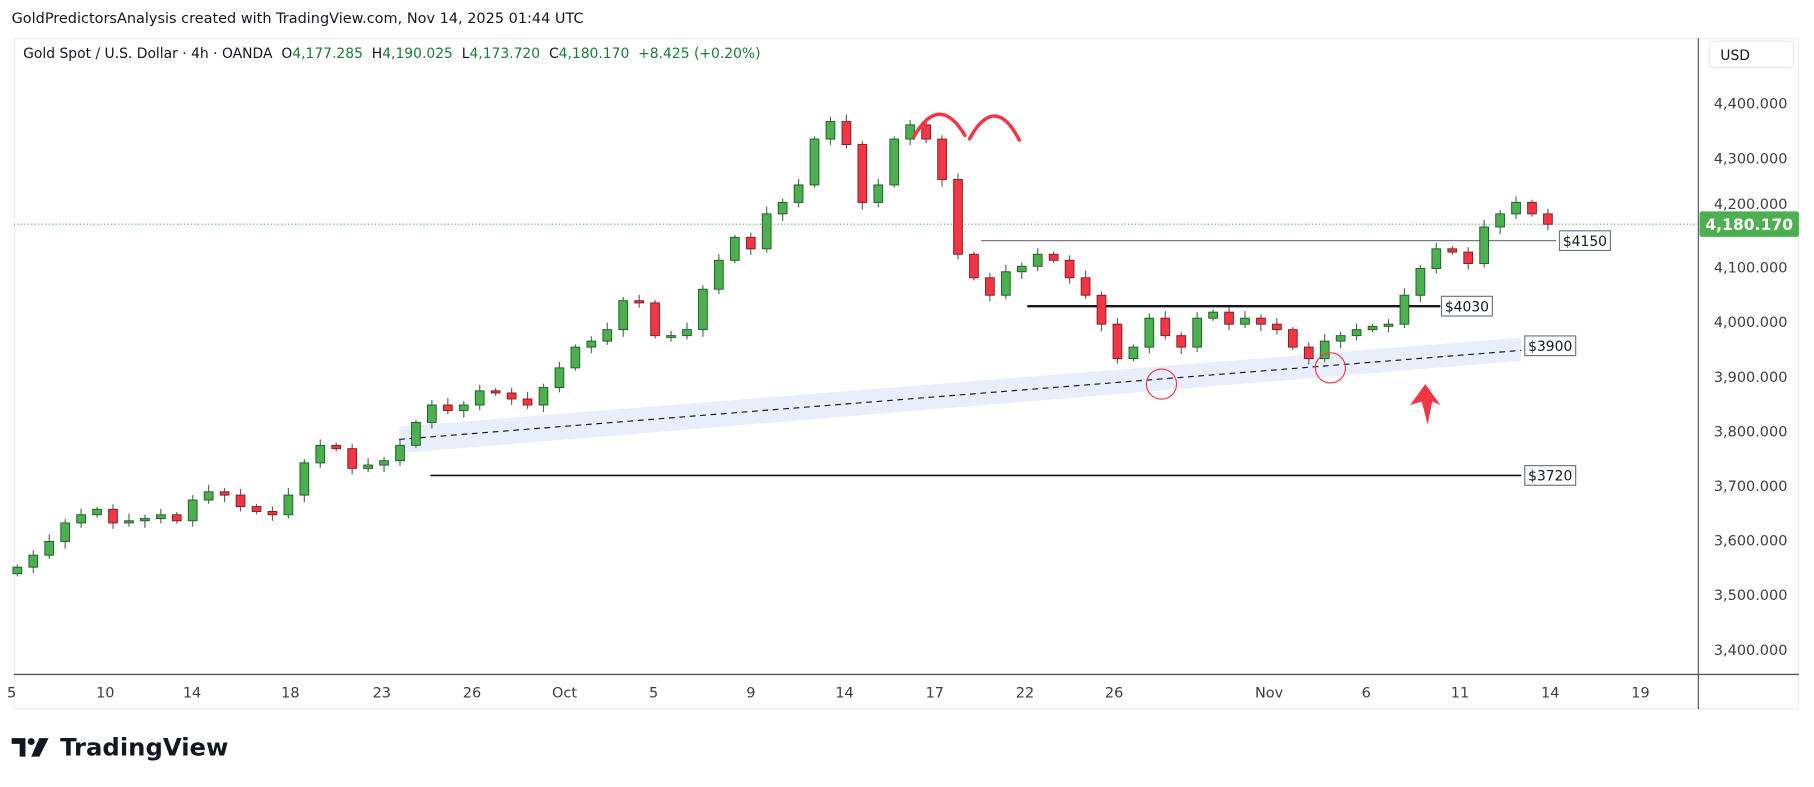 The image size is (1814, 787). Describe the element at coordinates (1751, 54) in the screenshot. I see `currency-button: USD` at that location.